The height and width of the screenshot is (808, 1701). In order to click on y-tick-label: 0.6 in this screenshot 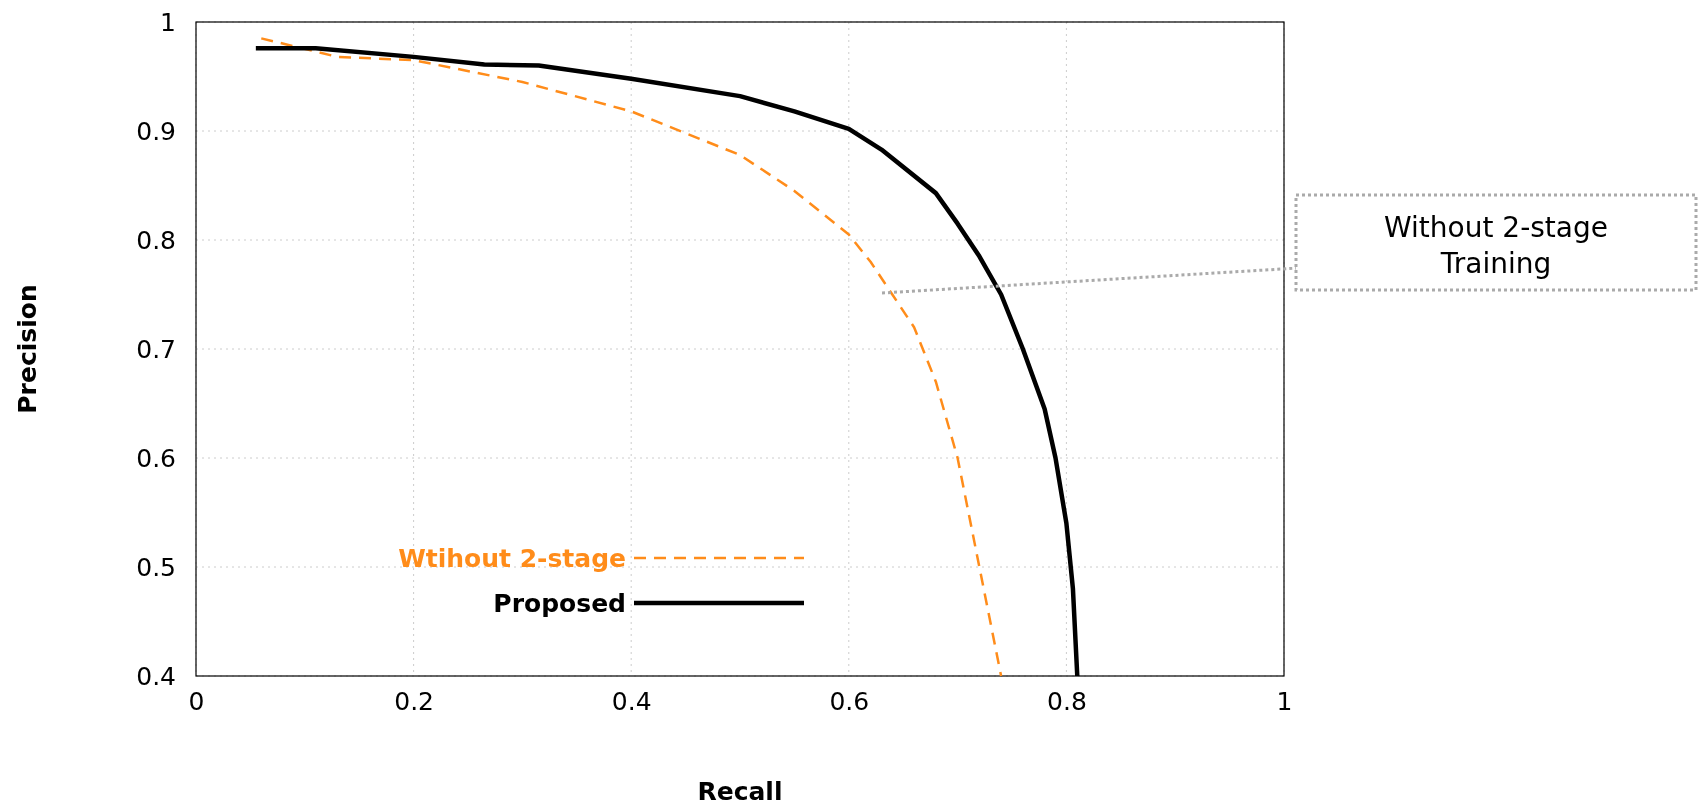, I will do `click(156, 458)`.